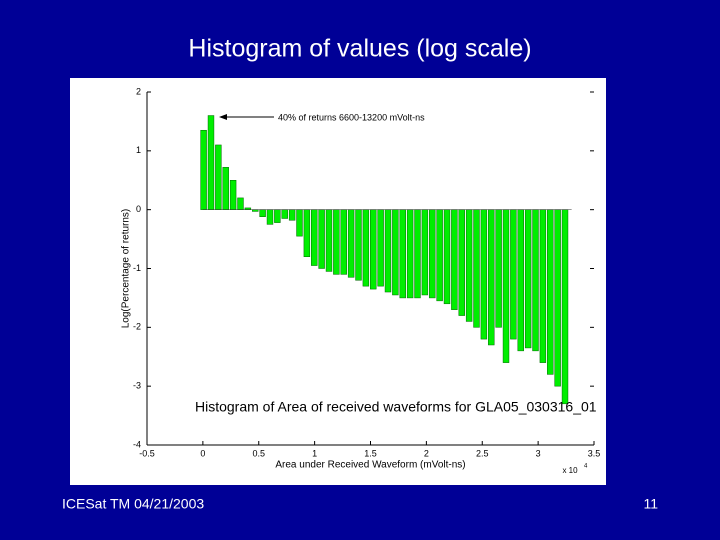 The width and height of the screenshot is (720, 540). I want to click on footer: ICESat TM 04/21/2003, so click(133, 504).